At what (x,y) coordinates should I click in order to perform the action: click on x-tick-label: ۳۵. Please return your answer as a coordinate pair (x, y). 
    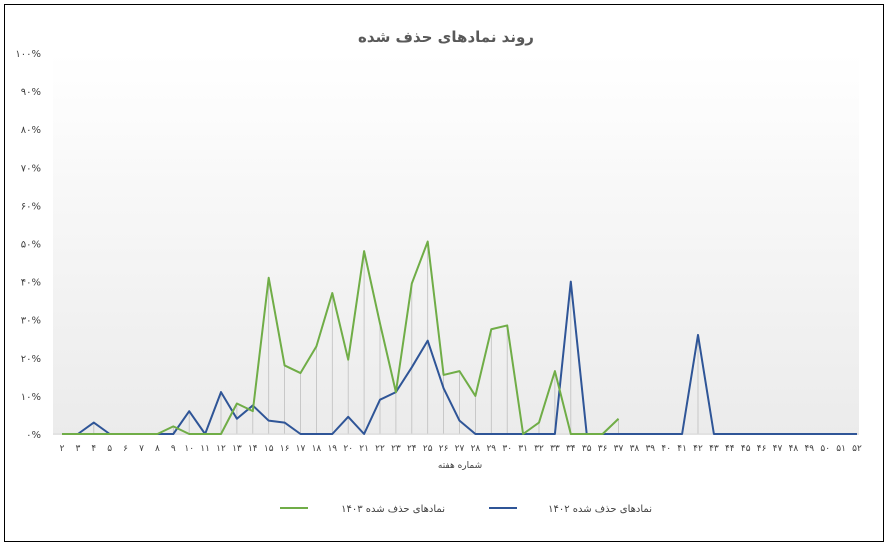
    Looking at the image, I should click on (587, 449).